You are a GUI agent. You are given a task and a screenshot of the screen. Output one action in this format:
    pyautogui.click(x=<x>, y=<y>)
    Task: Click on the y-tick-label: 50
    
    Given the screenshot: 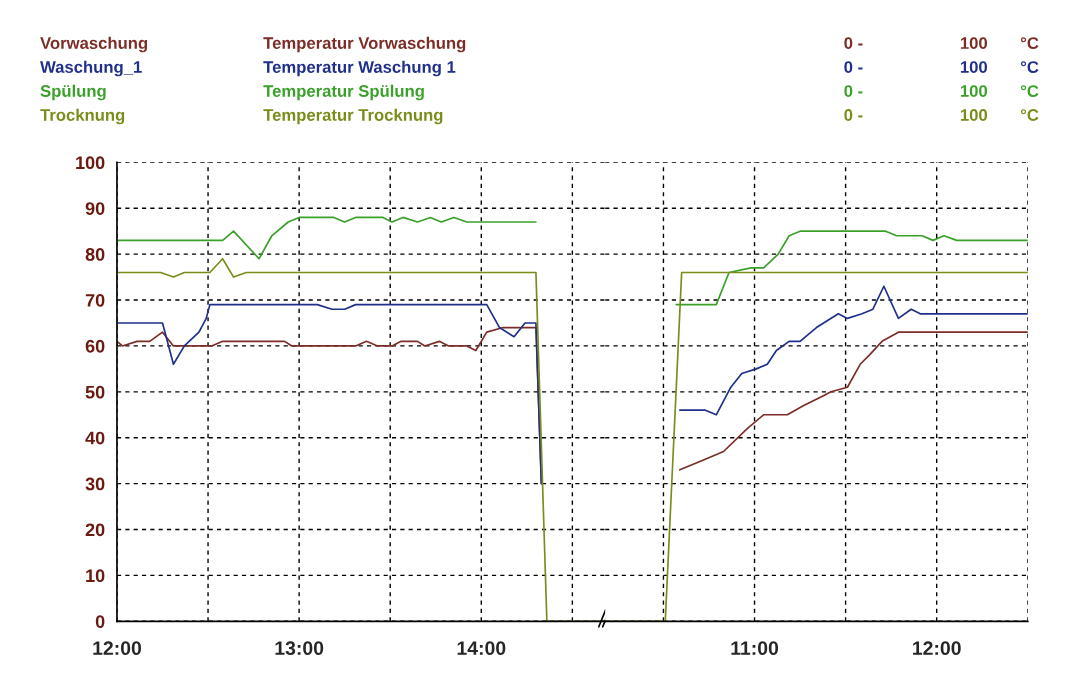 What is the action you would take?
    pyautogui.click(x=95, y=392)
    